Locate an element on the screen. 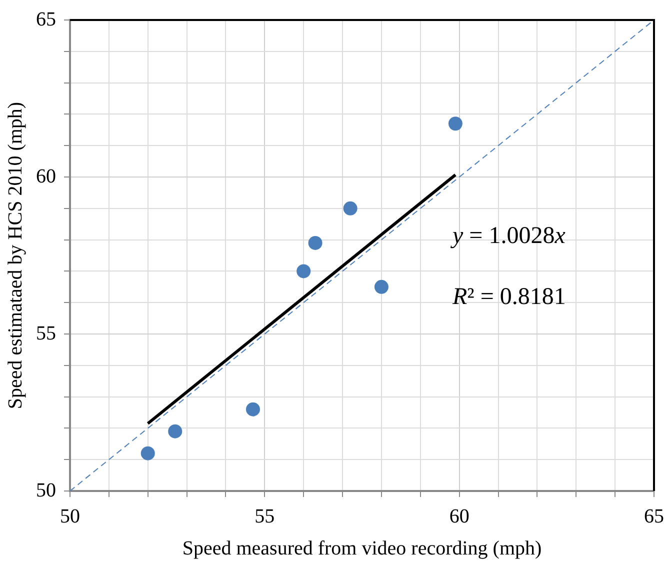  y-tick-label: 60 is located at coordinates (46, 176).